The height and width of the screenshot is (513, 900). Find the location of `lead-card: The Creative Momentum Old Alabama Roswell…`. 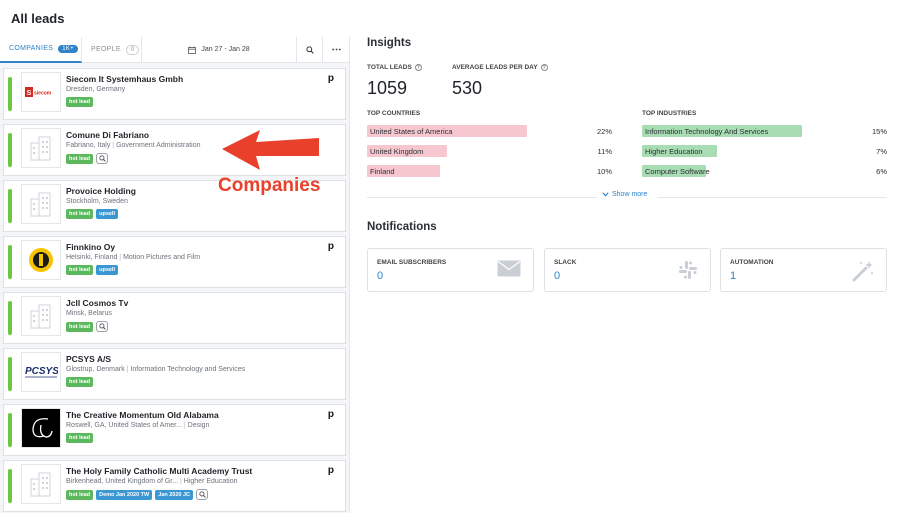

lead-card: The Creative Momentum Old Alabama Roswell… is located at coordinates (174, 430).